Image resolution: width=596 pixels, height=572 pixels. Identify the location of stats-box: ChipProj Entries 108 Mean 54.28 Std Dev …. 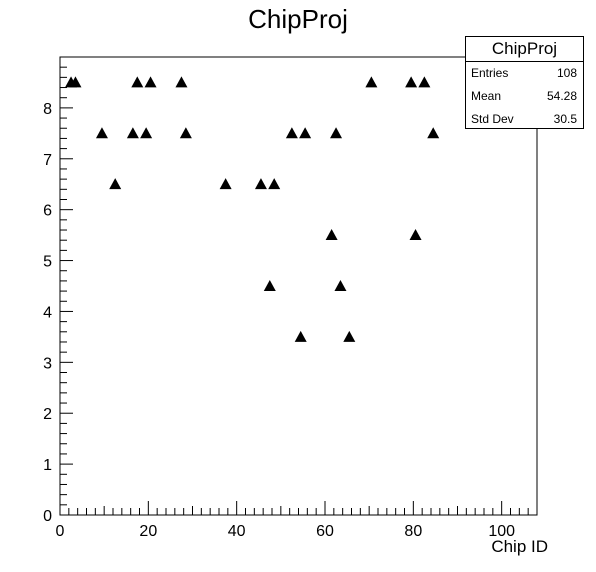
(524, 82).